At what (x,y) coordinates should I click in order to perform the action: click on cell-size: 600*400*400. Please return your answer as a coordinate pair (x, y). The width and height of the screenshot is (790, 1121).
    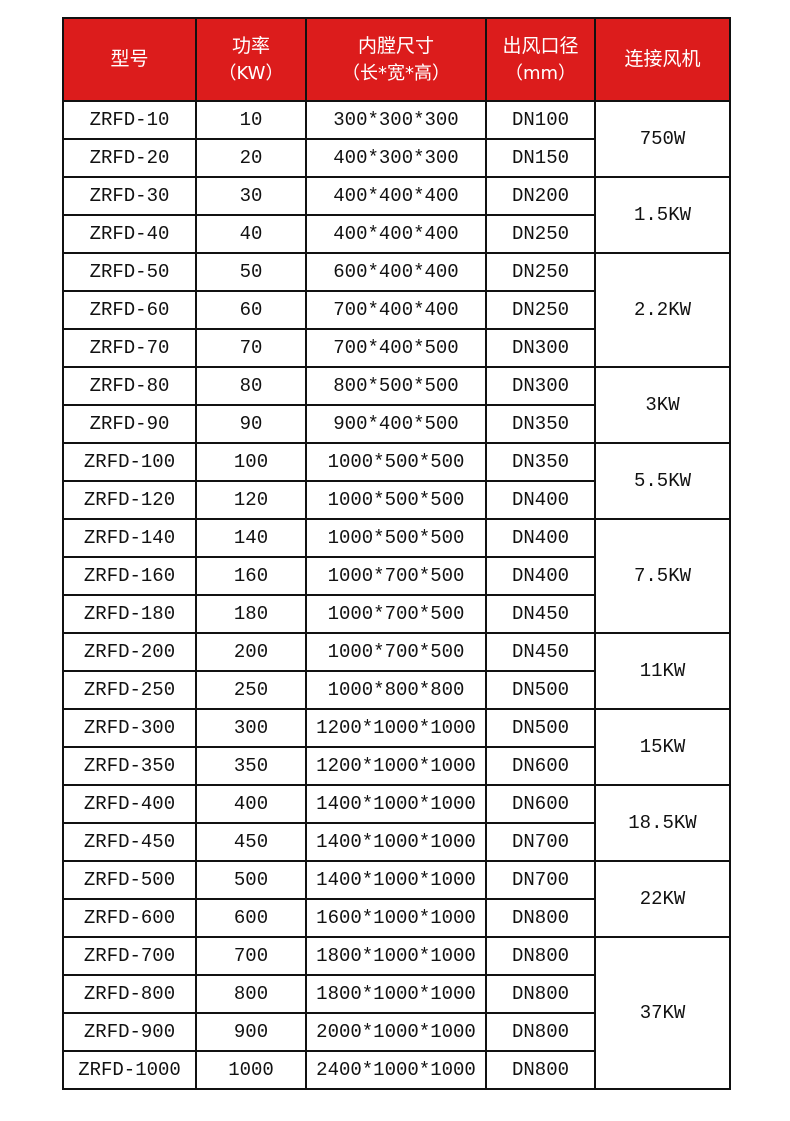
    Looking at the image, I should click on (396, 272).